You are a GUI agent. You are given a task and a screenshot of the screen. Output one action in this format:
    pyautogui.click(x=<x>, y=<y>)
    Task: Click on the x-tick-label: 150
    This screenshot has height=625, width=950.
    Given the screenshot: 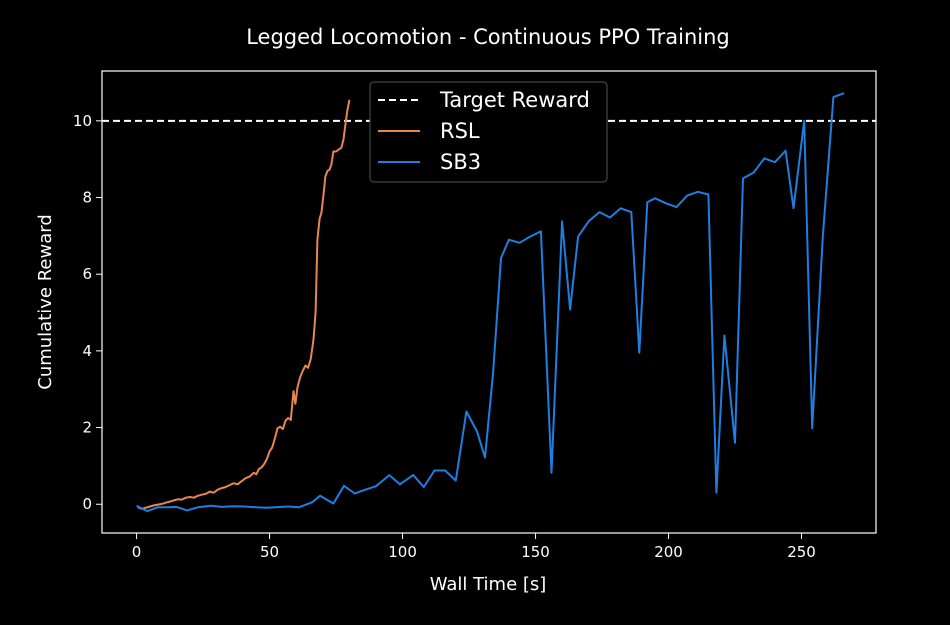 What is the action you would take?
    pyautogui.click(x=535, y=552)
    